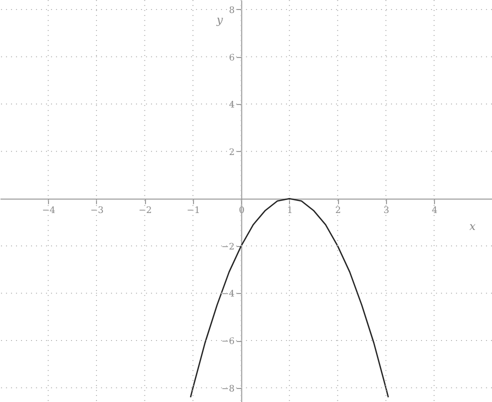 The width and height of the screenshot is (492, 402). Describe the element at coordinates (220, 20) in the screenshot. I see `y-axis-title: y` at that location.